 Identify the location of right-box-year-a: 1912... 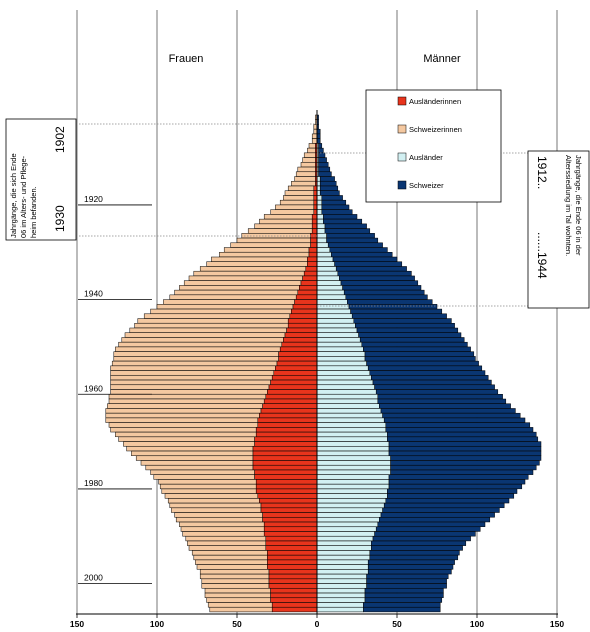
(542, 172).